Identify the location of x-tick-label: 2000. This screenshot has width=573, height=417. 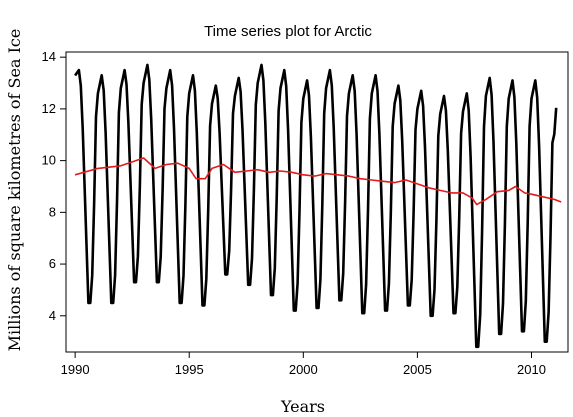
(303, 369).